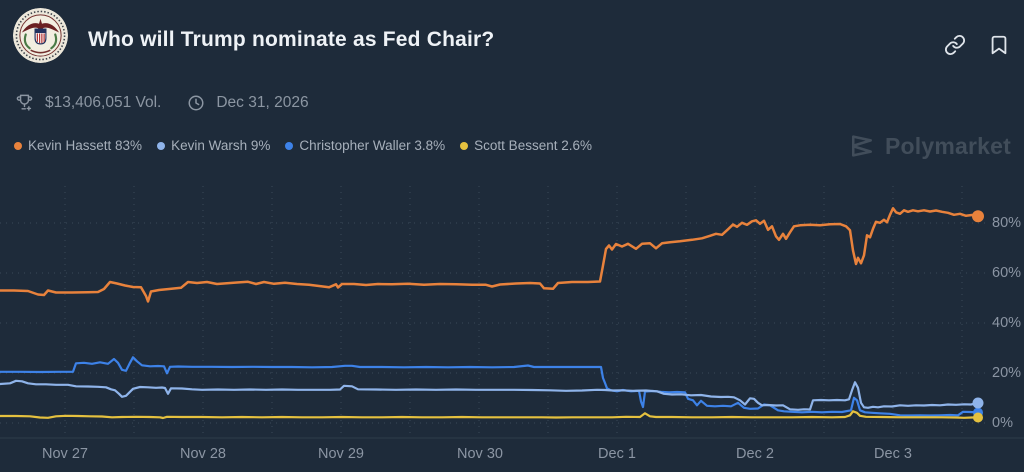 The image size is (1024, 472). I want to click on bookmark-icon, so click(999, 45).